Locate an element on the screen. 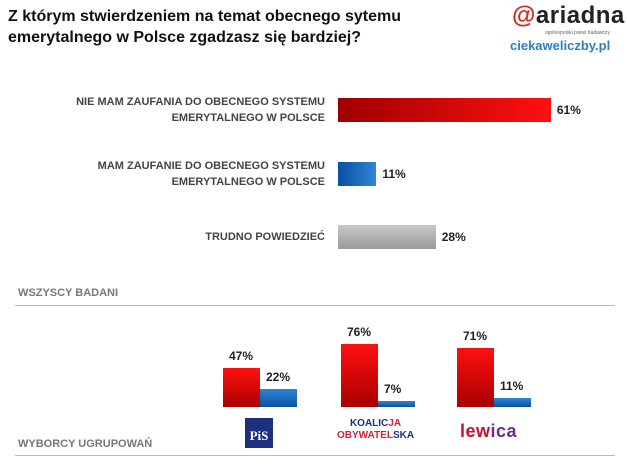 The height and width of the screenshot is (467, 627). section-all-respondents: WSZYSCY BADANI is located at coordinates (68, 293).